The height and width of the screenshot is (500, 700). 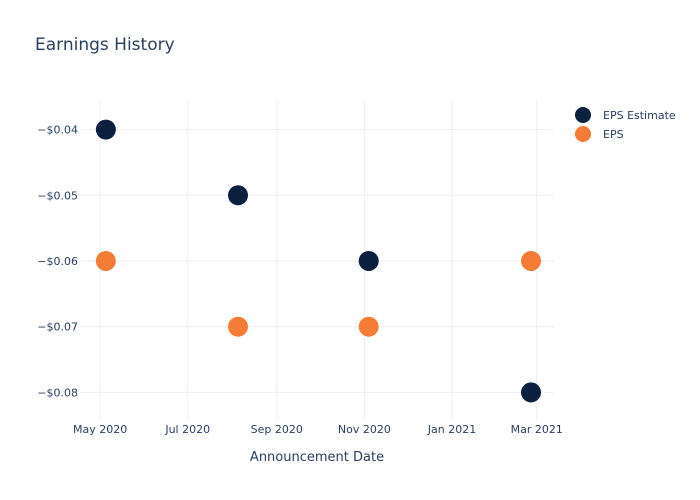 I want to click on x-tick-label: Mar 2021, so click(x=537, y=429).